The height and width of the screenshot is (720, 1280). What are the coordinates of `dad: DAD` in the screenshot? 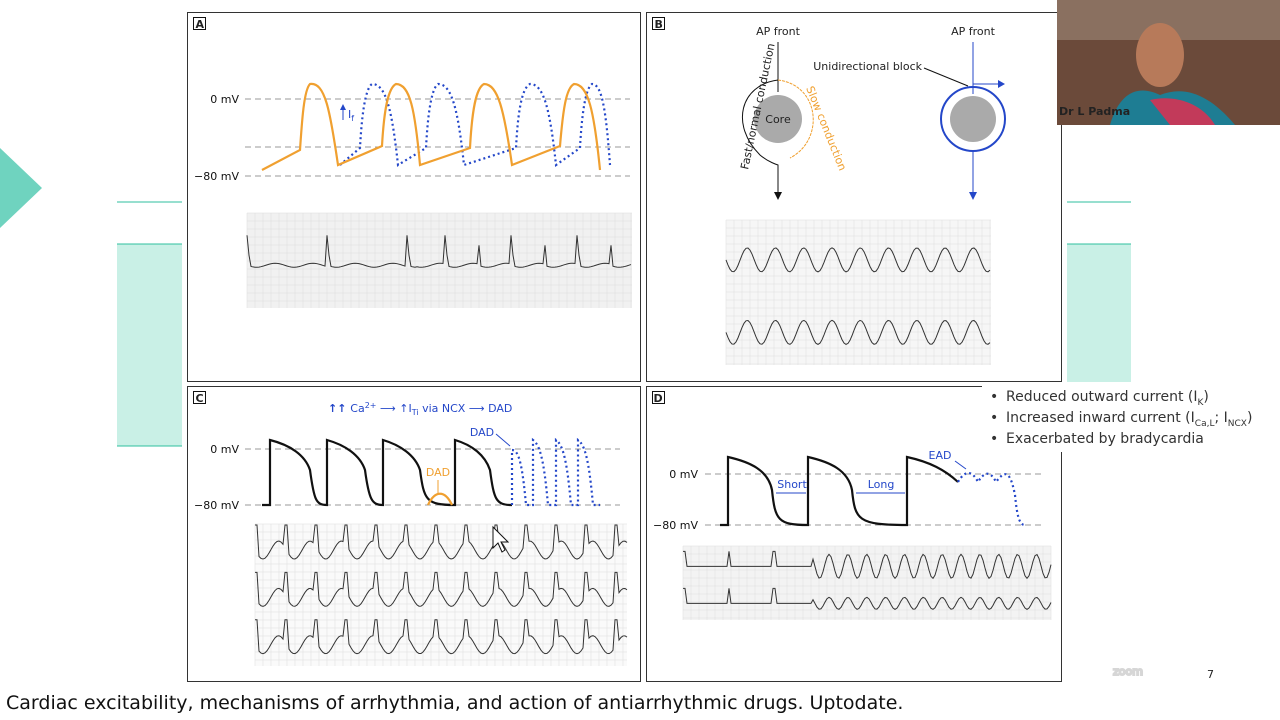 It's located at (500, 408).